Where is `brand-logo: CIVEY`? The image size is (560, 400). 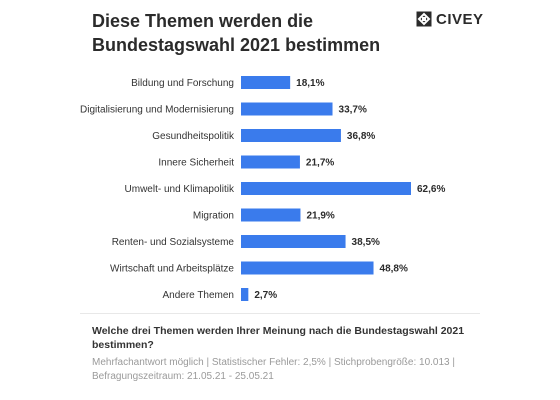 brand-logo: CIVEY is located at coordinates (450, 19).